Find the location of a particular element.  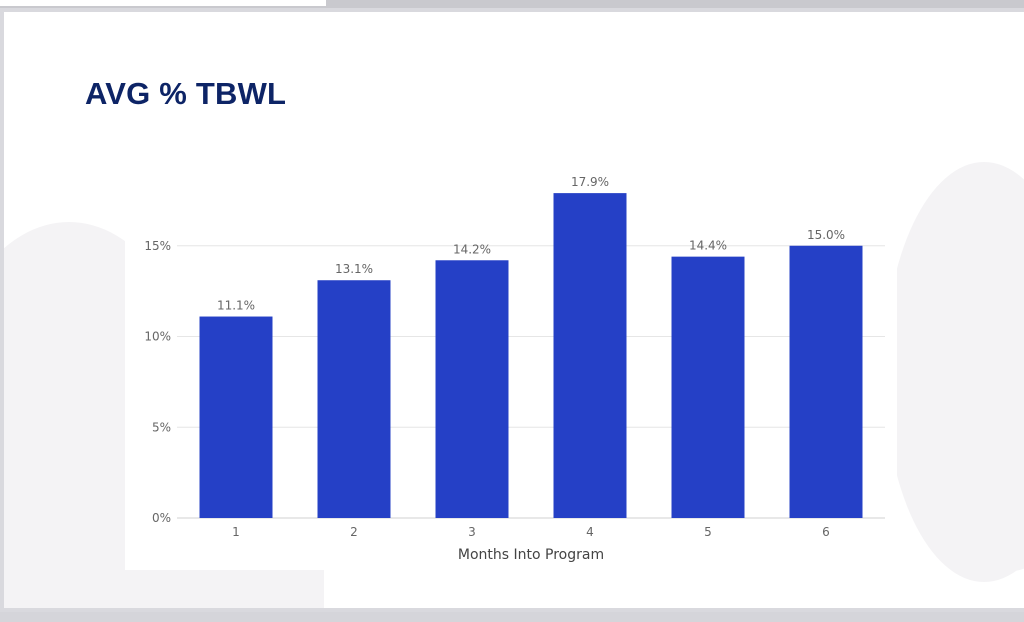

bar-data-label: 17.9% is located at coordinates (590, 182).